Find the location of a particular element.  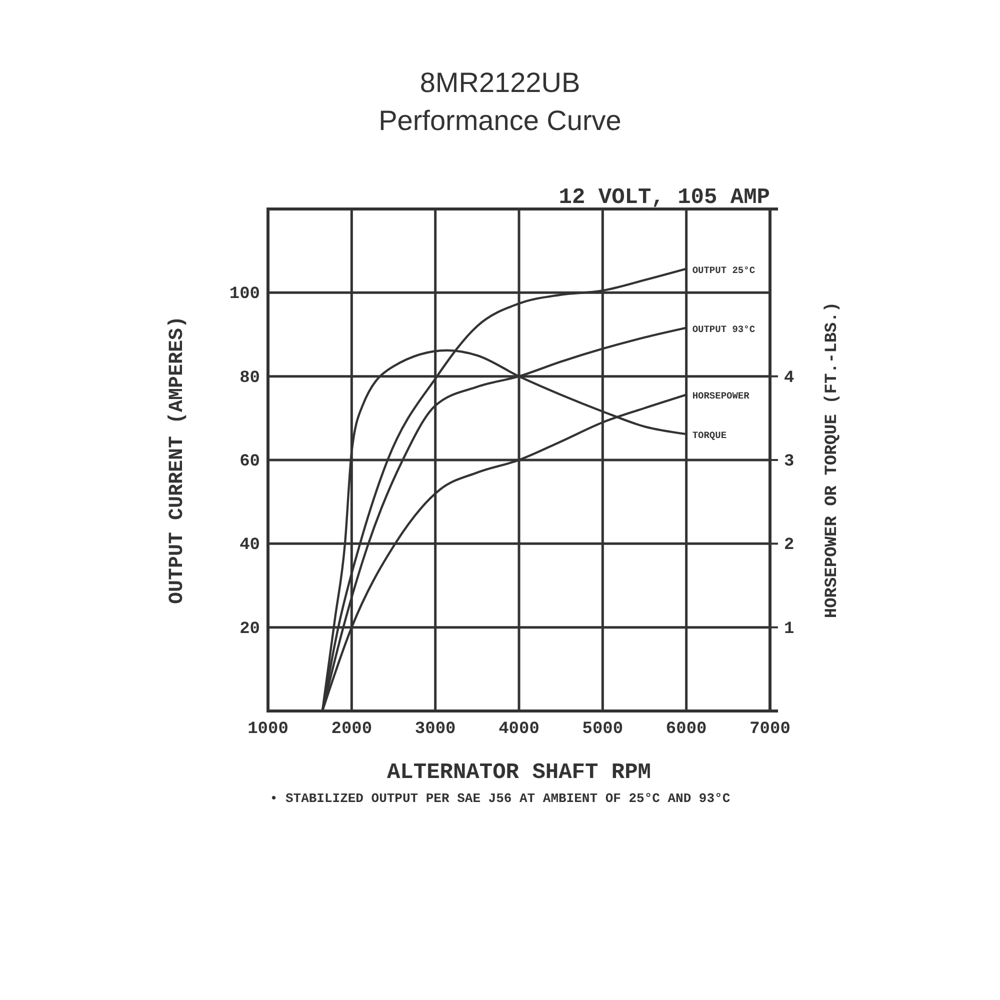

y2-tick-label: 4 is located at coordinates (789, 378).